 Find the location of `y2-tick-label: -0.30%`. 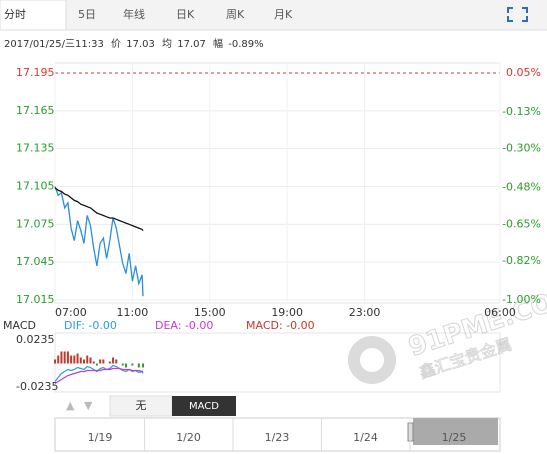

y2-tick-label: -0.30% is located at coordinates (521, 148).